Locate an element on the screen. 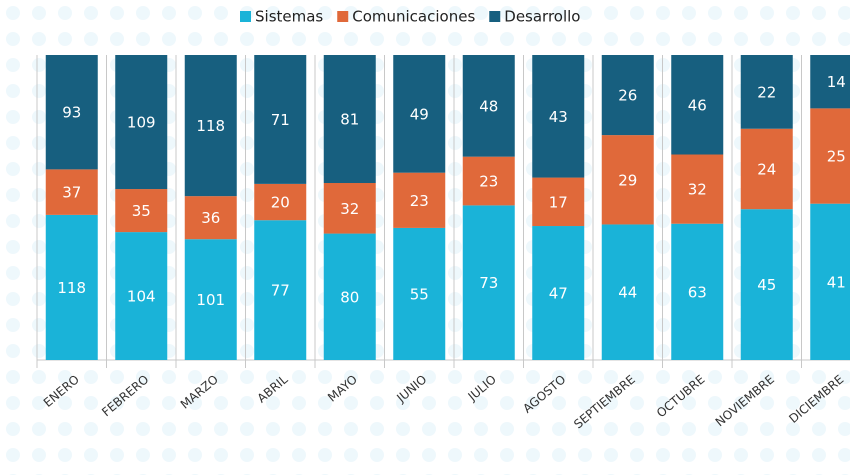 The height and width of the screenshot is (475, 850). data-label: 77 is located at coordinates (280, 291).